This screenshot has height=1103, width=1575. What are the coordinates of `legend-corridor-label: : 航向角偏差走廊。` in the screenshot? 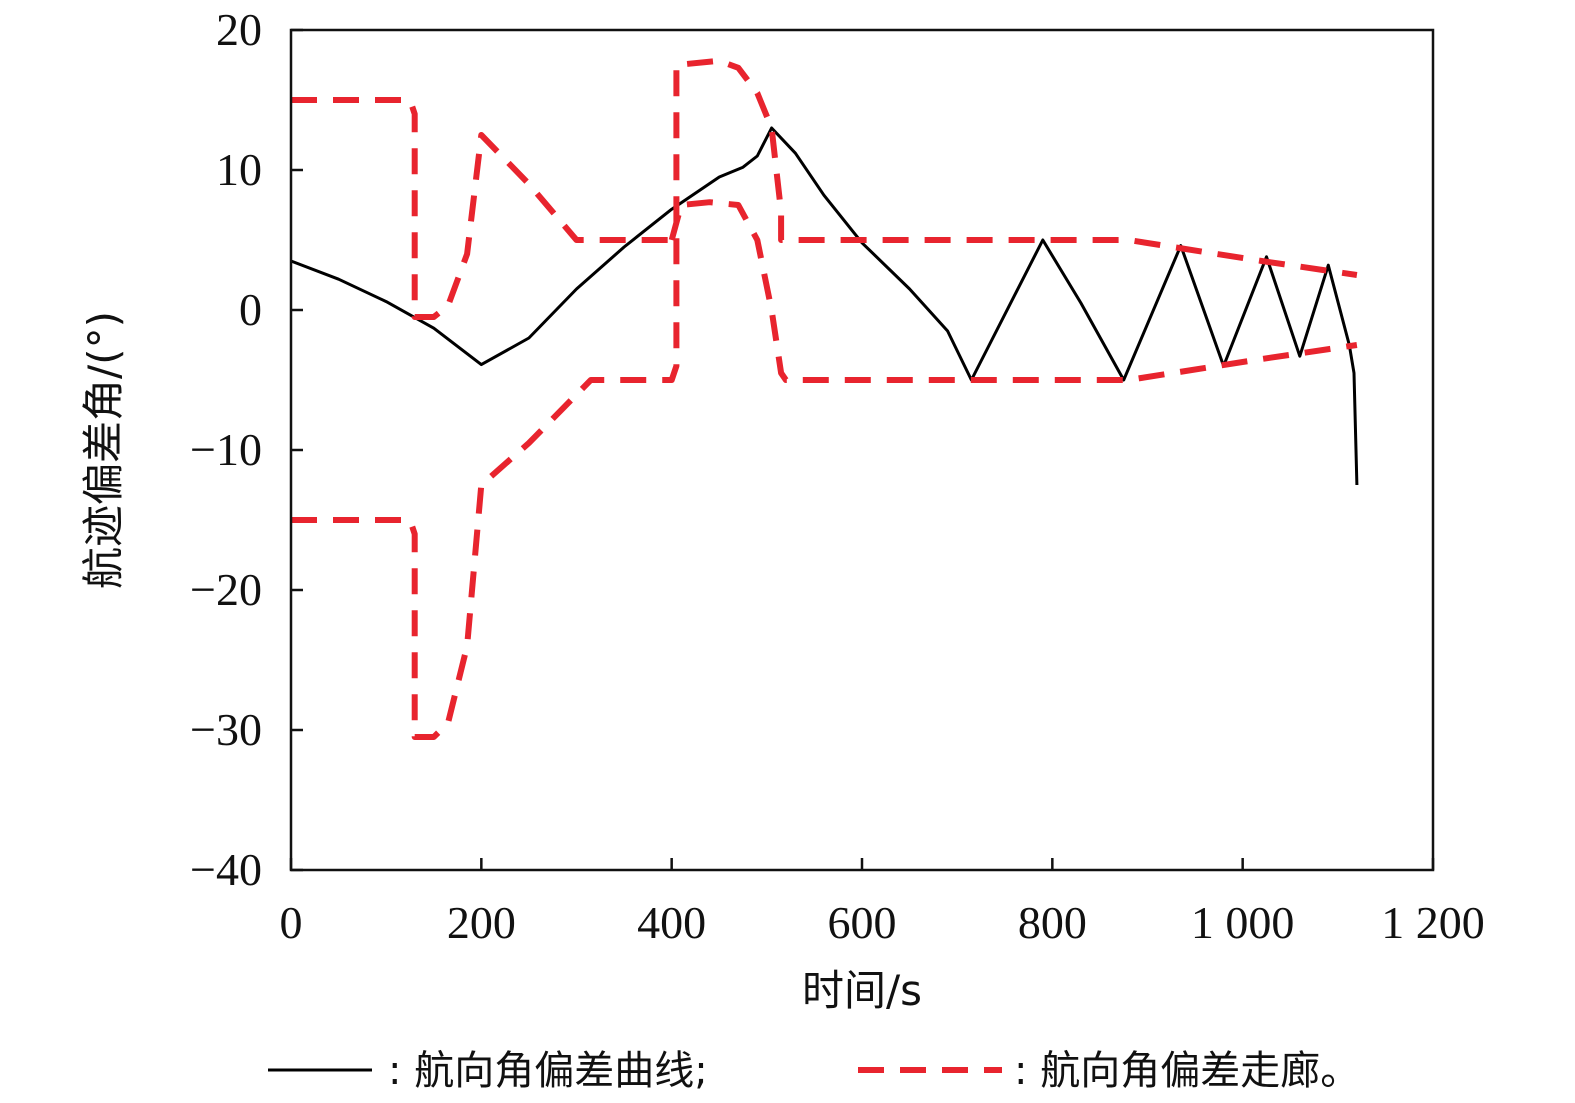 It's located at (1187, 1071).